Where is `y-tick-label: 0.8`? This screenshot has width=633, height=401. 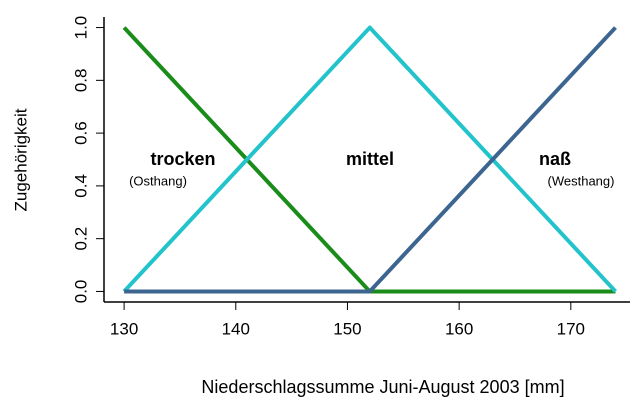
y-tick-label: 0.8 is located at coordinates (80, 81).